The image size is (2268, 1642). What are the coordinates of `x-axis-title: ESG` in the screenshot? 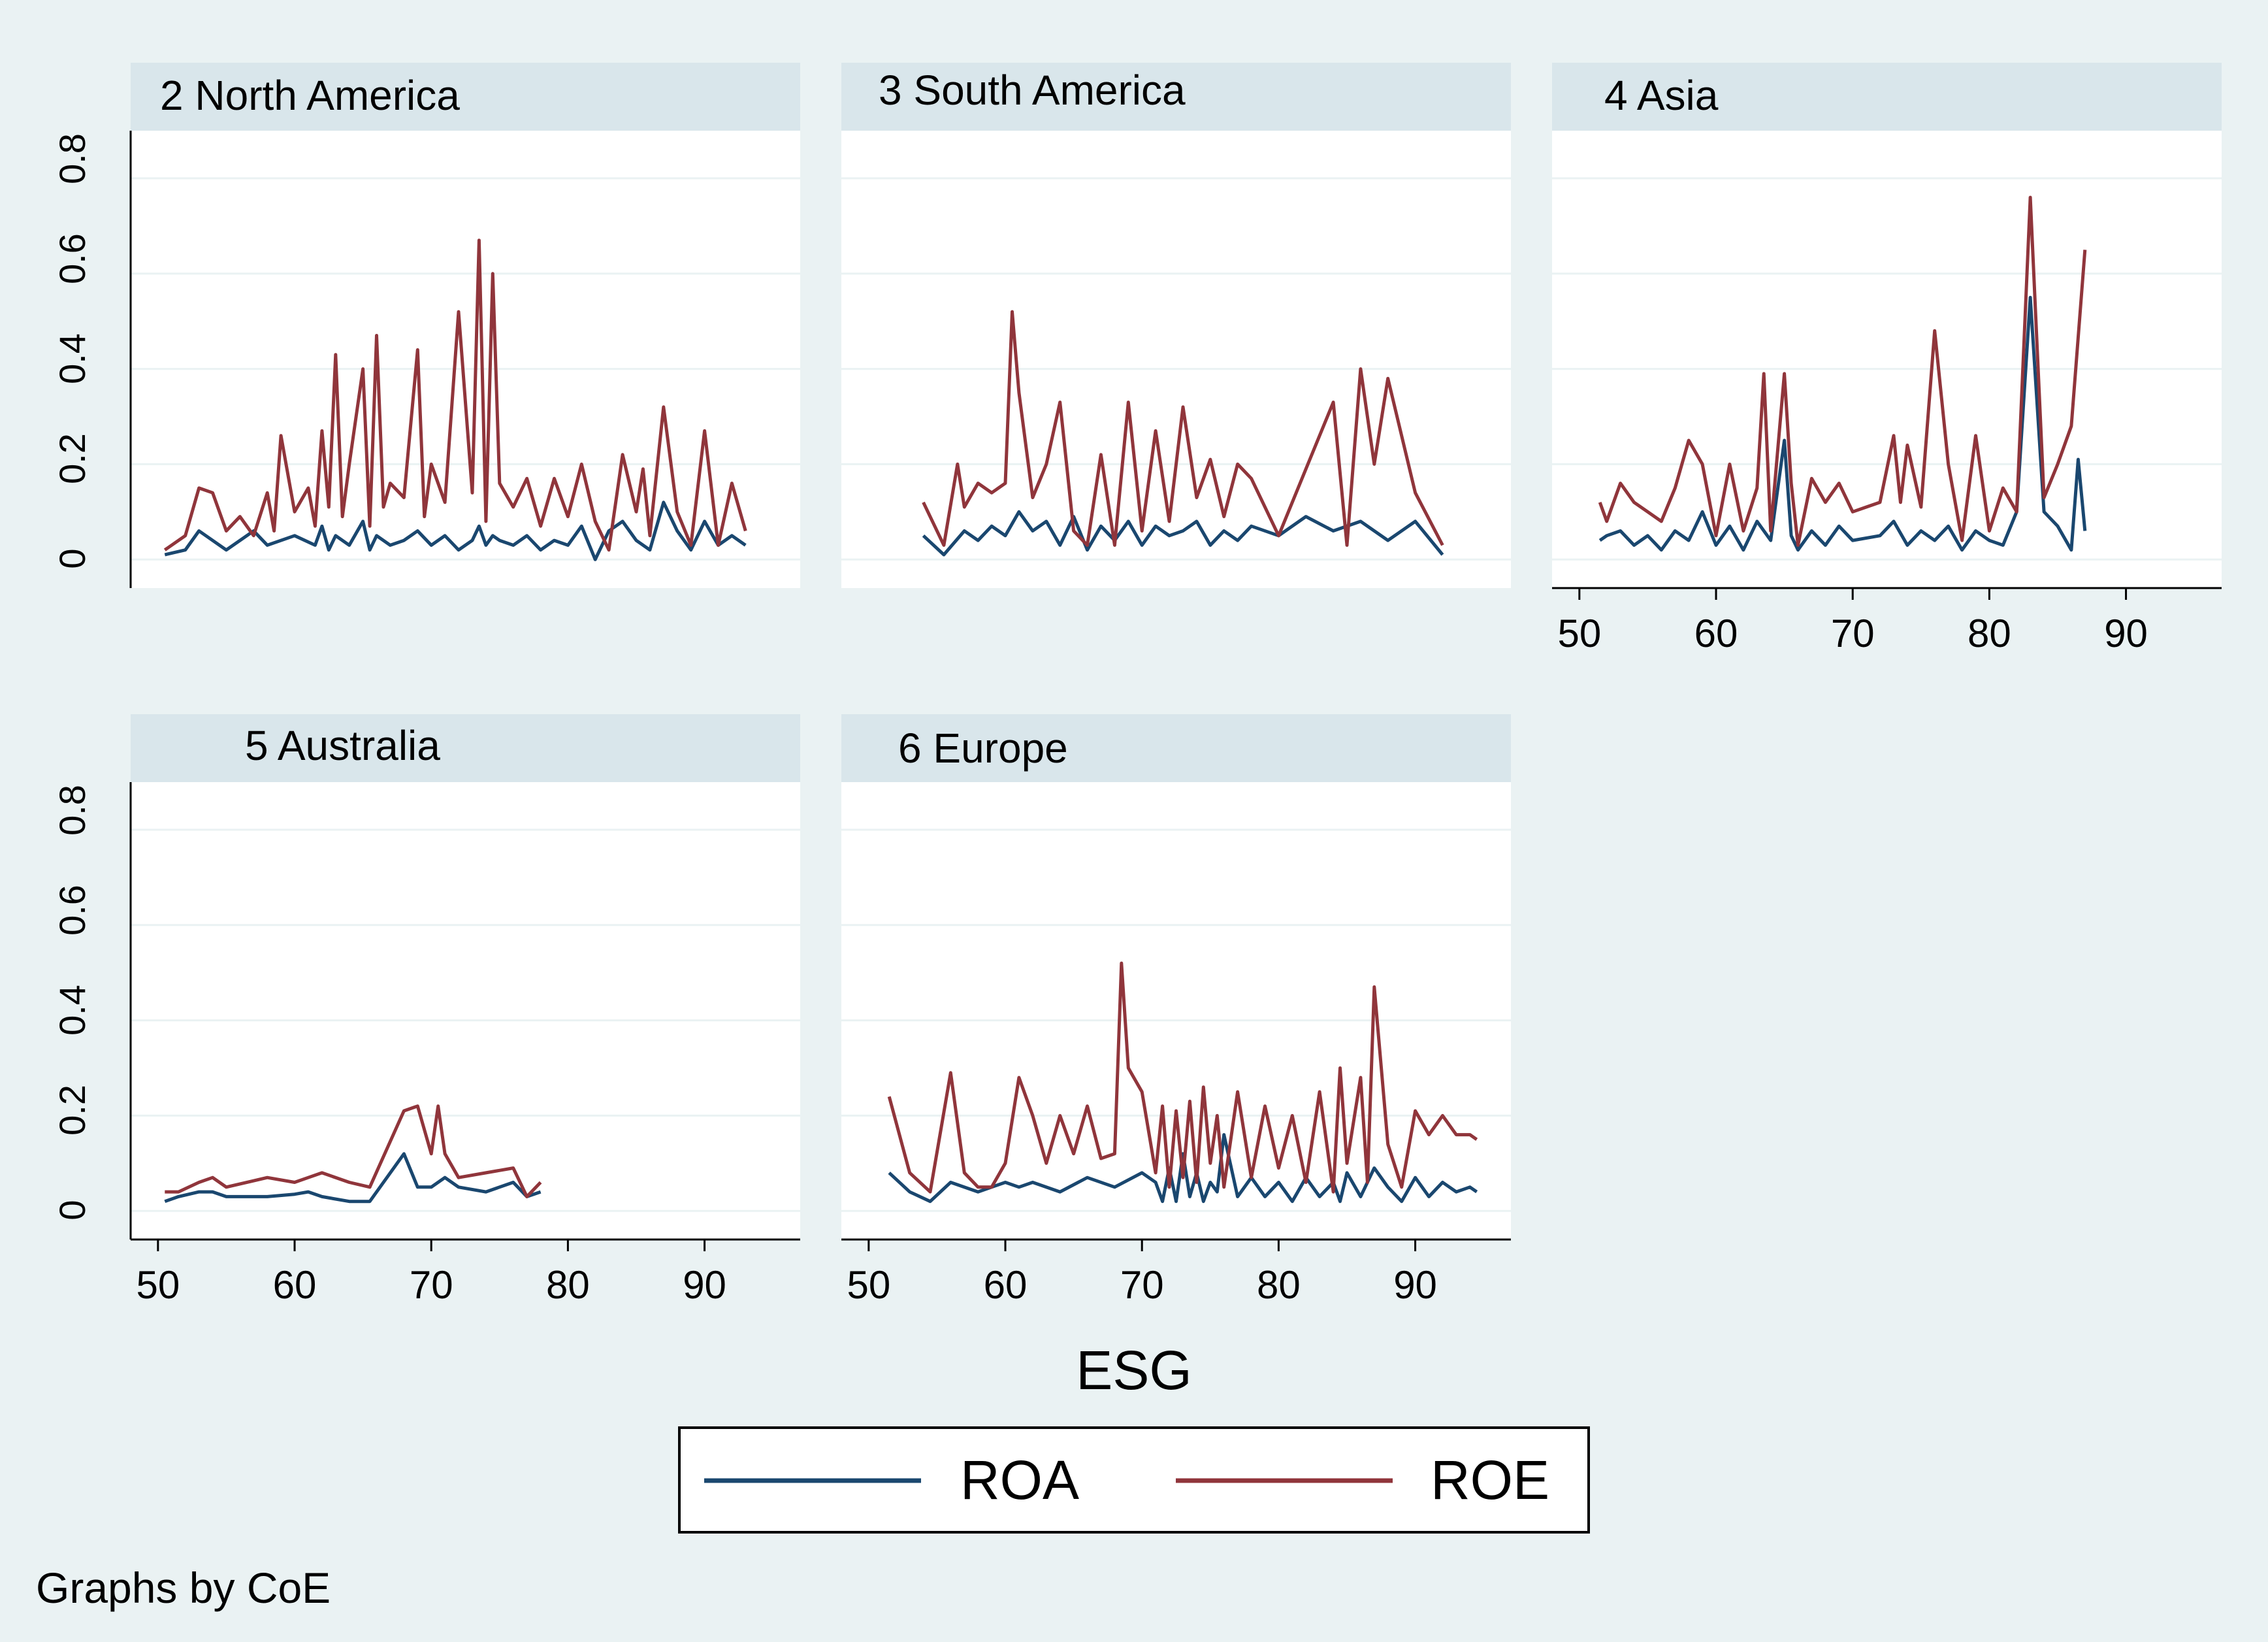 It's located at (1133, 1370).